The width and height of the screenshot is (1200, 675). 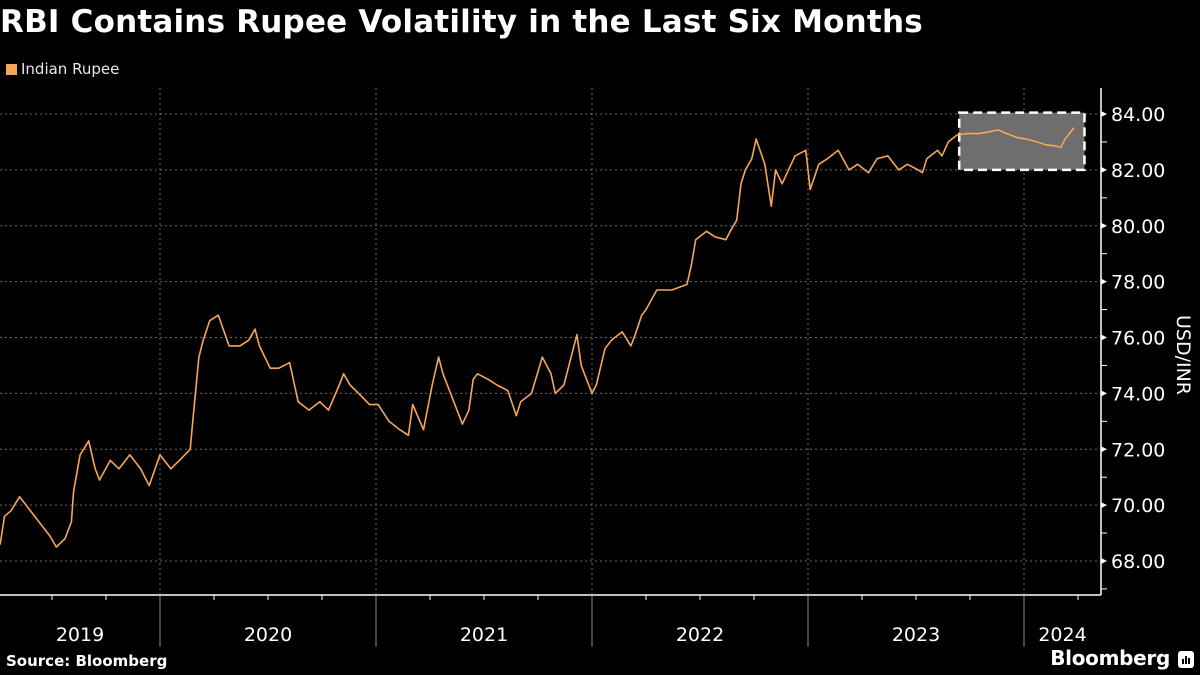 What do you see at coordinates (70, 69) in the screenshot?
I see `legend-label-indian-rupee: Indian Rupee` at bounding box center [70, 69].